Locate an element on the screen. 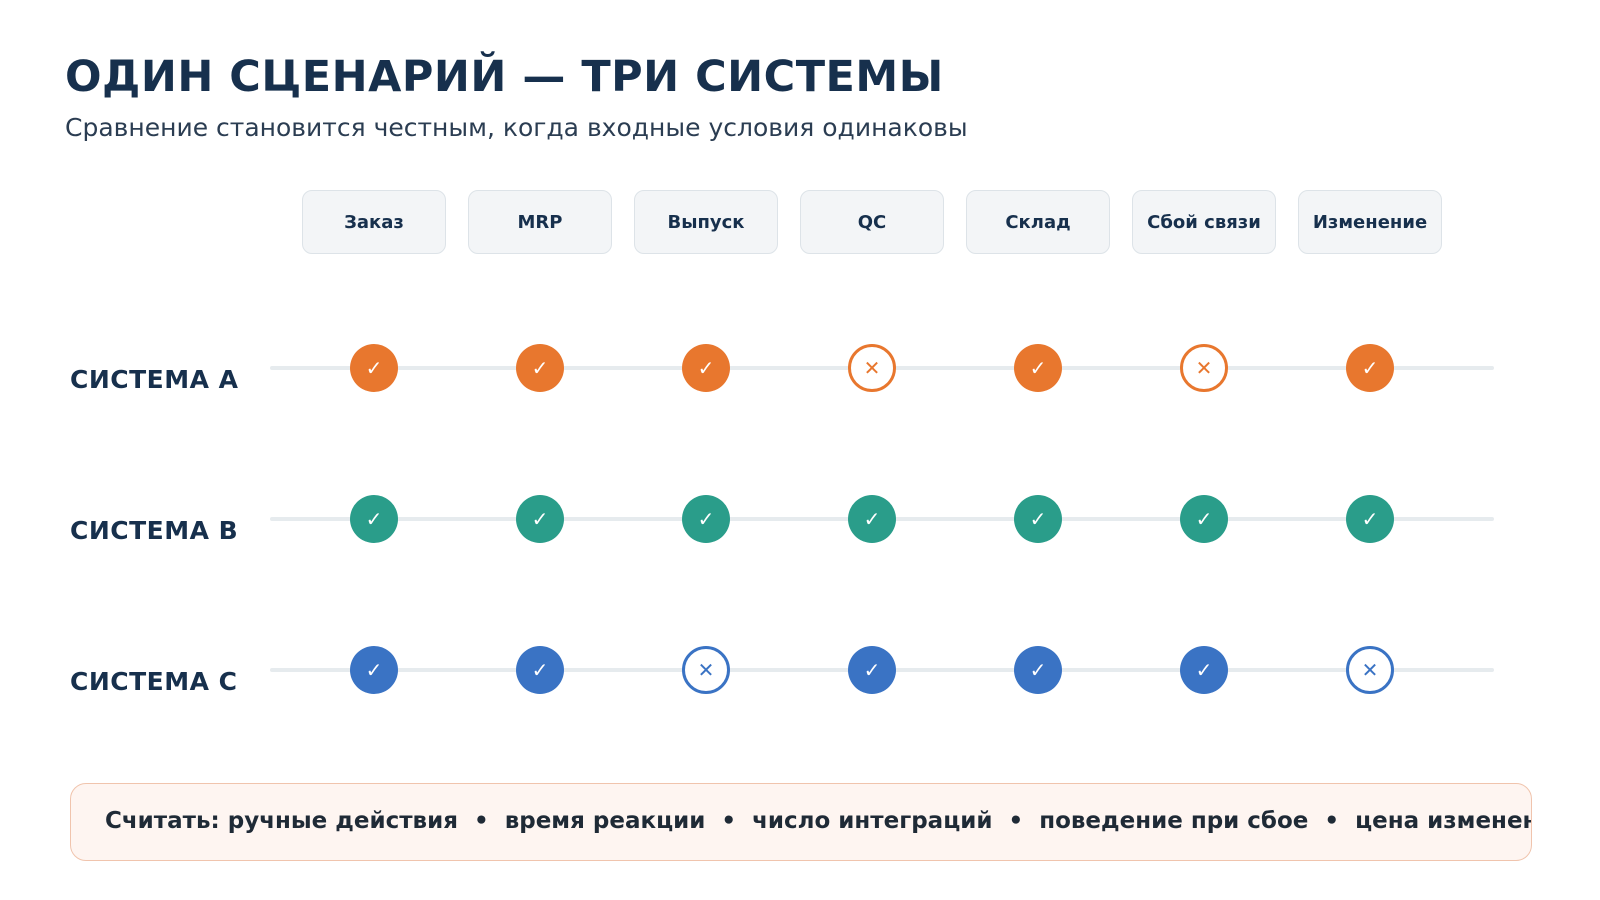 This screenshot has width=1600, height=900. stage-header: Склад is located at coordinates (1038, 222).